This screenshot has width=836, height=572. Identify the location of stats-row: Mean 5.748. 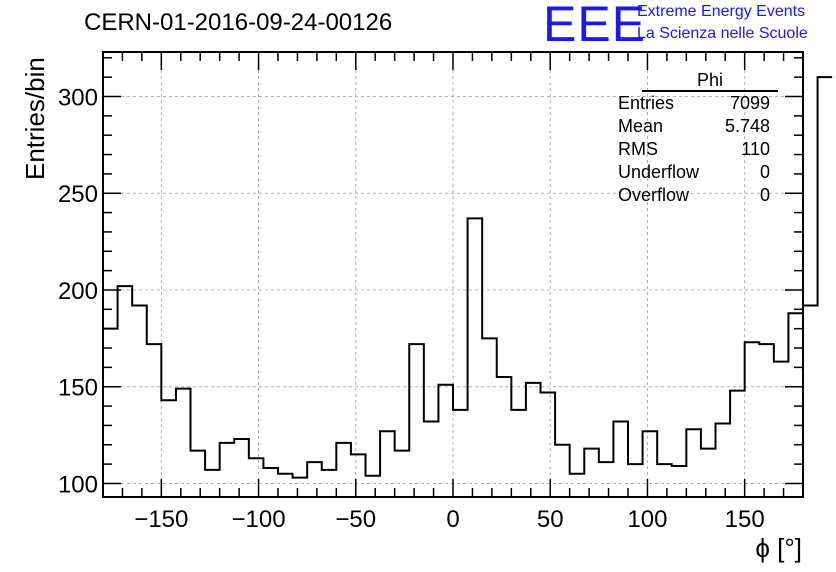
(695, 126).